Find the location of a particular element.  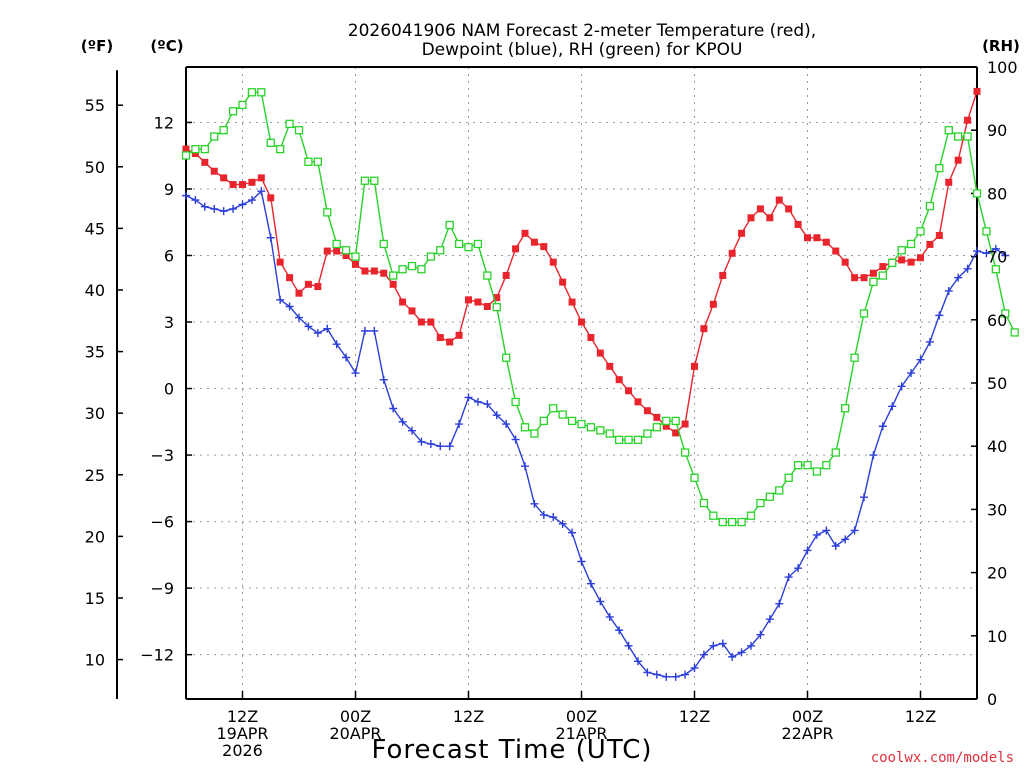

rh-tick-label: 40 is located at coordinates (997, 446).